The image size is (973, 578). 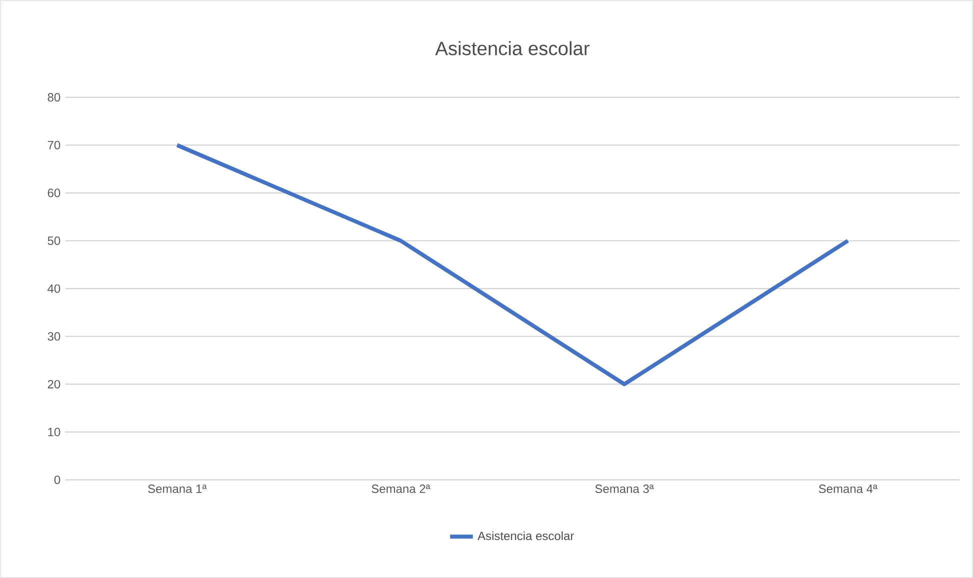 I want to click on legend-label: Asistencia escolar, so click(x=526, y=535).